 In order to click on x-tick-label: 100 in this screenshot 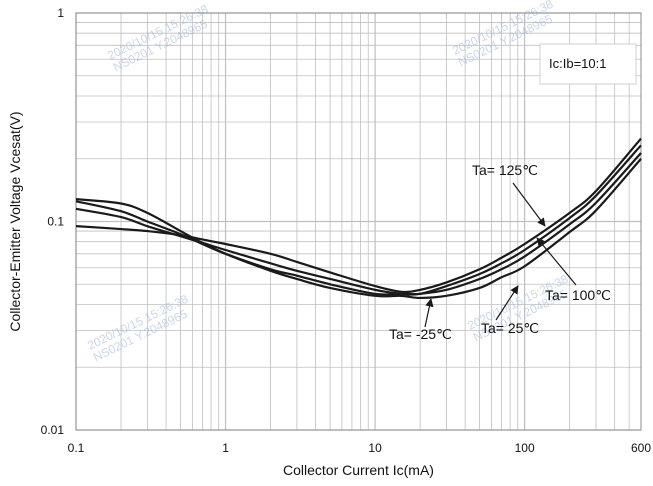, I will do `click(525, 448)`.